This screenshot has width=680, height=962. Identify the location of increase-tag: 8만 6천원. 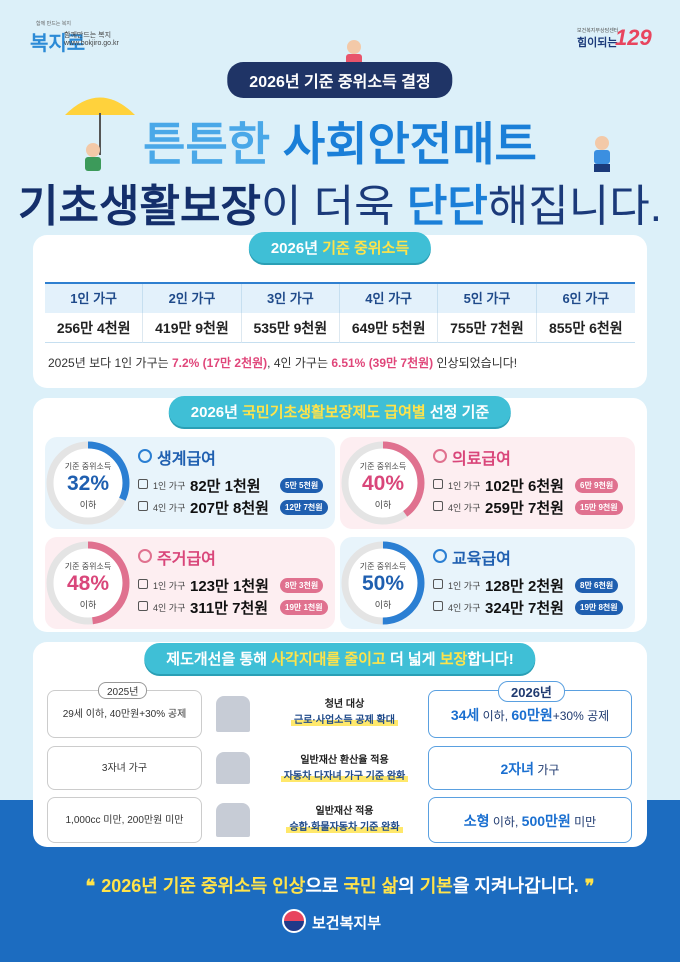
(597, 585).